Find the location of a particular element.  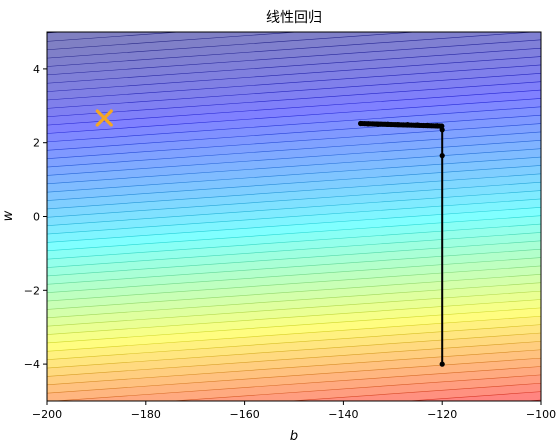

y-tick-label: 4 is located at coordinates (36, 69).